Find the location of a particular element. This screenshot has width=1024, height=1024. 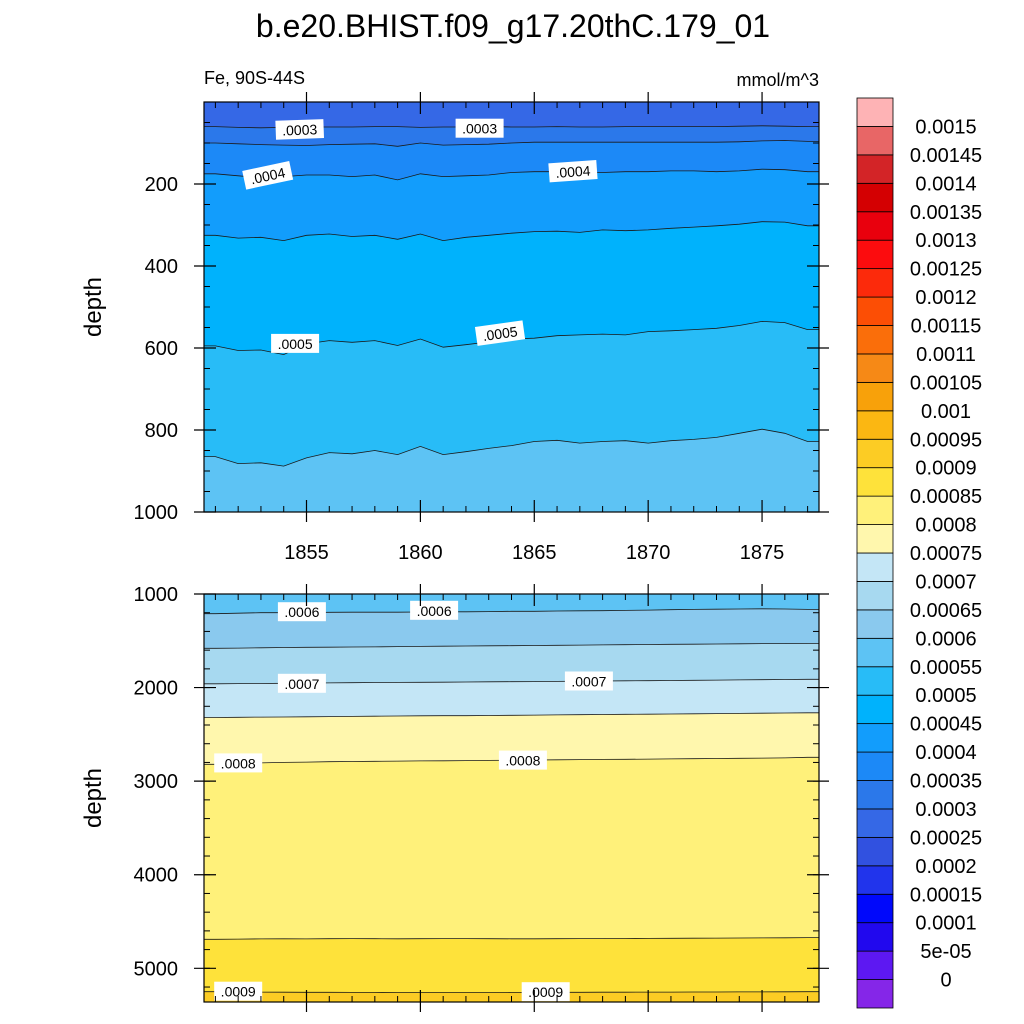

colorbar-label: 0.0011 is located at coordinates (946, 355).